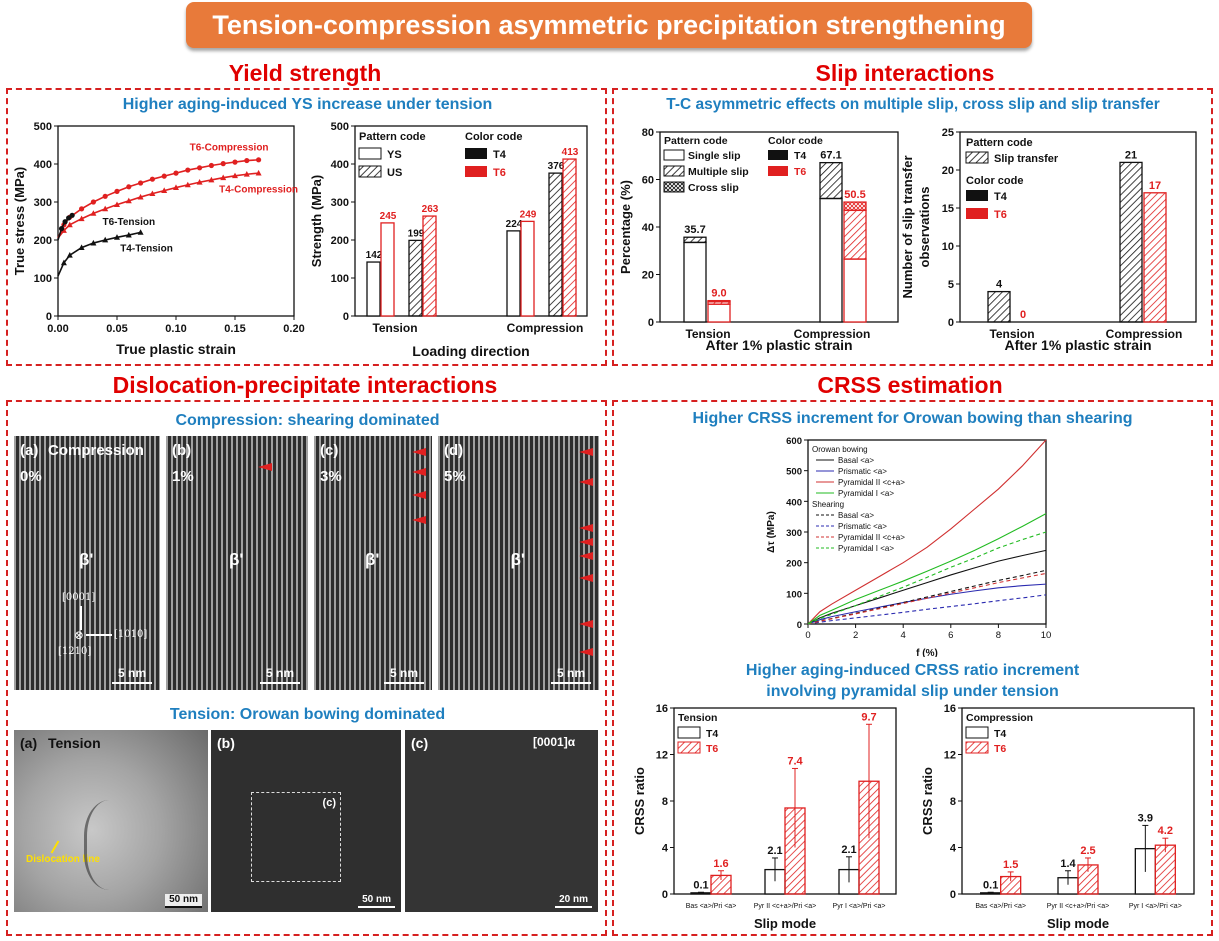  Describe the element at coordinates (859, 906) in the screenshot. I see `x-category-label: Pyr I <a>/Pri <a>` at that location.